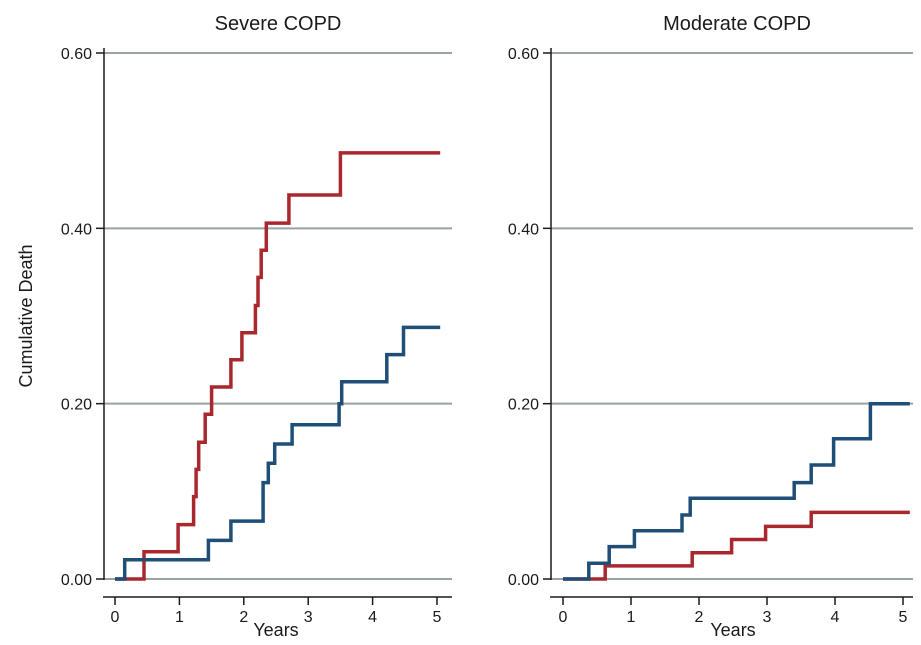 The image size is (921, 645). What do you see at coordinates (737, 24) in the screenshot?
I see `chart-title: Moderate COPD` at bounding box center [737, 24].